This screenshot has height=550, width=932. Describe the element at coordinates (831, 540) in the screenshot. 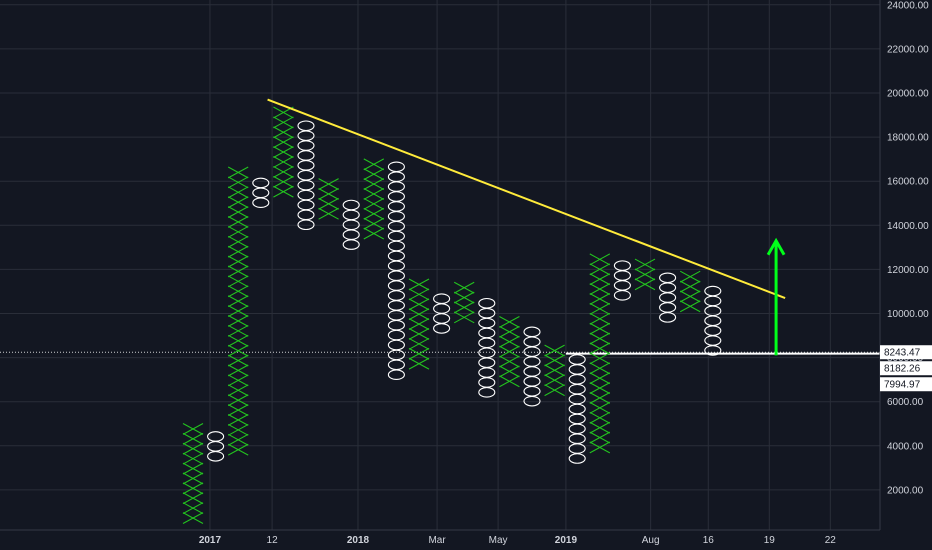

I see `time-tick-label: 22` at that location.